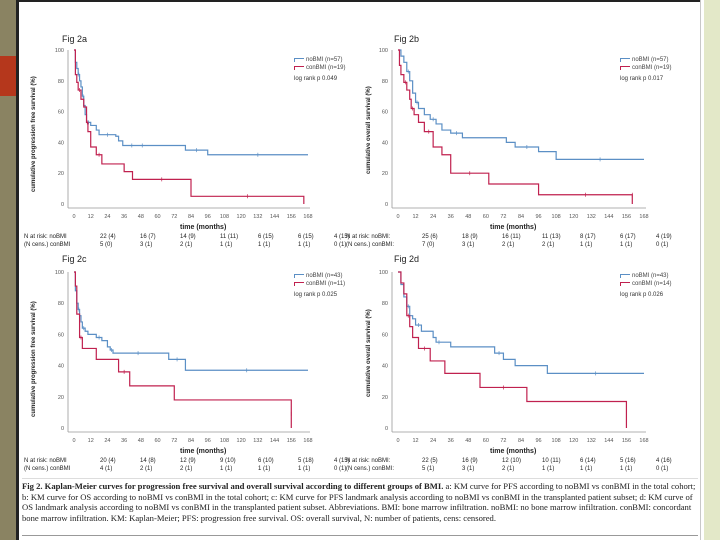 The width and height of the screenshot is (720, 540). I want to click on log-rank-annotation: log rank p 0.025, so click(316, 295).